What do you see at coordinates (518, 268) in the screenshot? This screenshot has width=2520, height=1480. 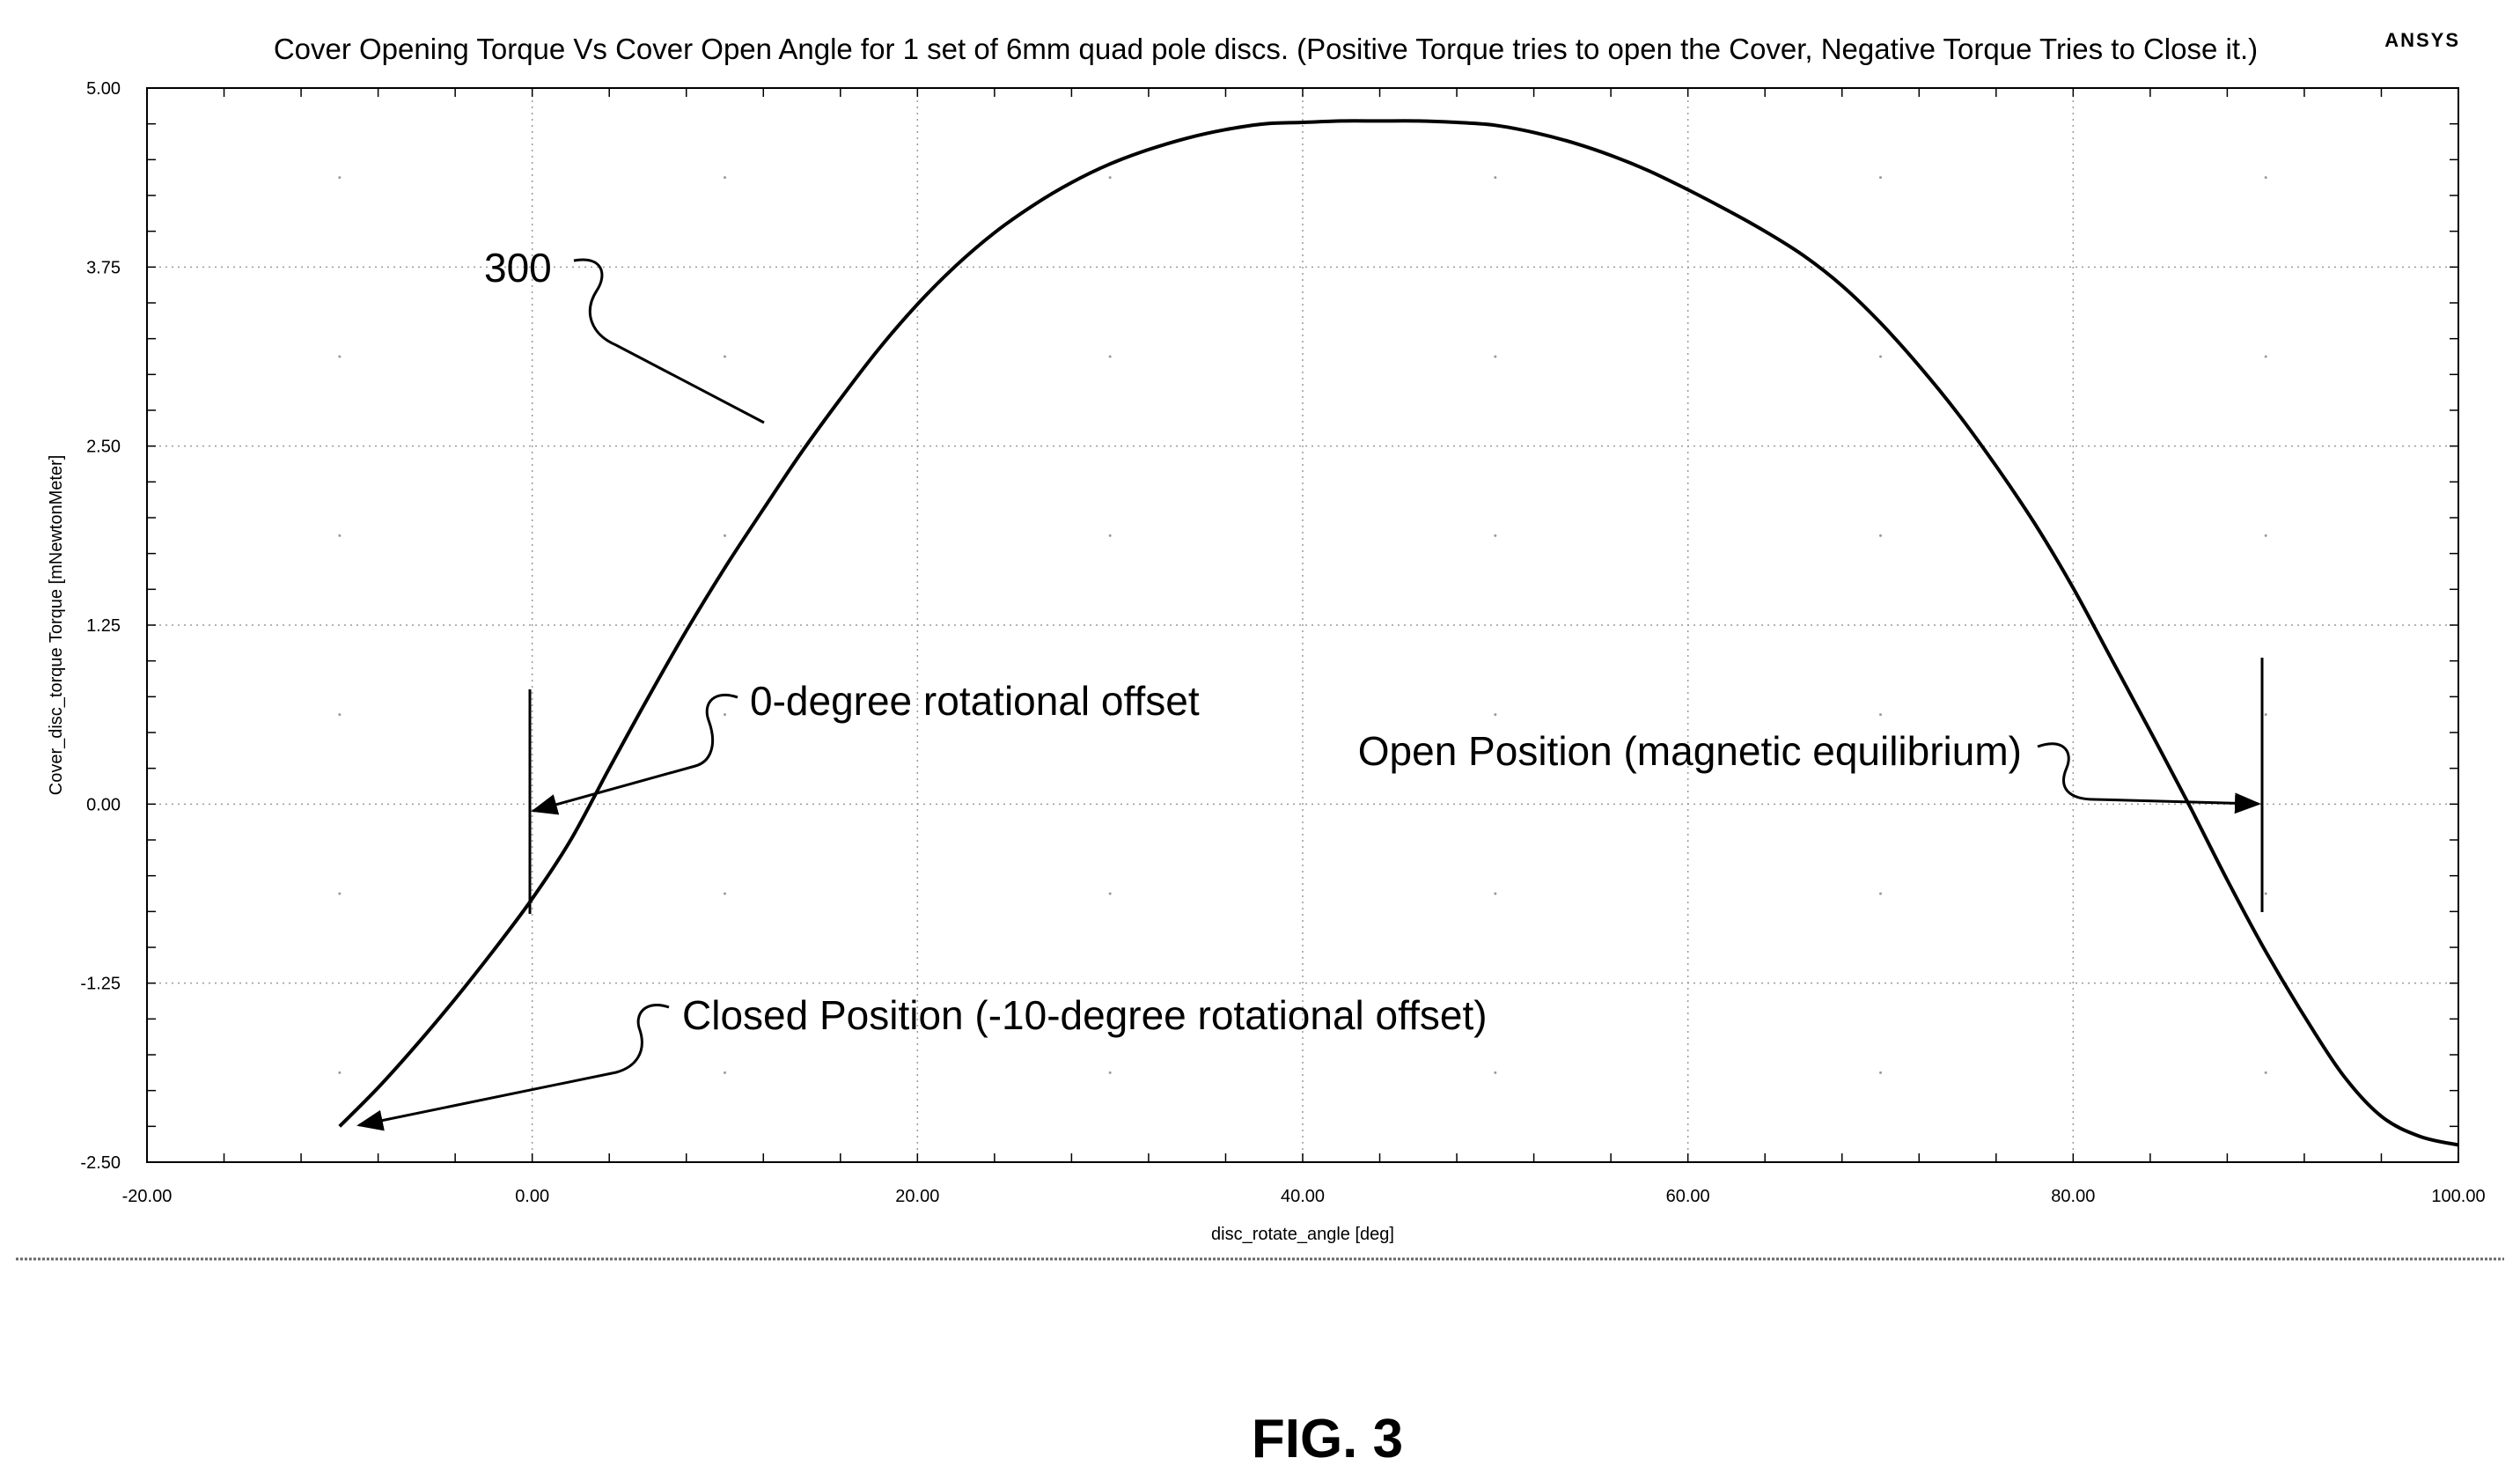 I see `reference-numeral-300: 300` at bounding box center [518, 268].